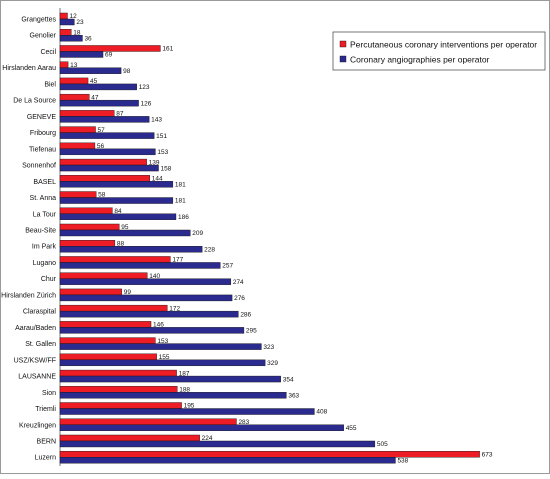 Image resolution: width=550 pixels, height=479 pixels. I want to click on category-label: Biel, so click(50, 84).